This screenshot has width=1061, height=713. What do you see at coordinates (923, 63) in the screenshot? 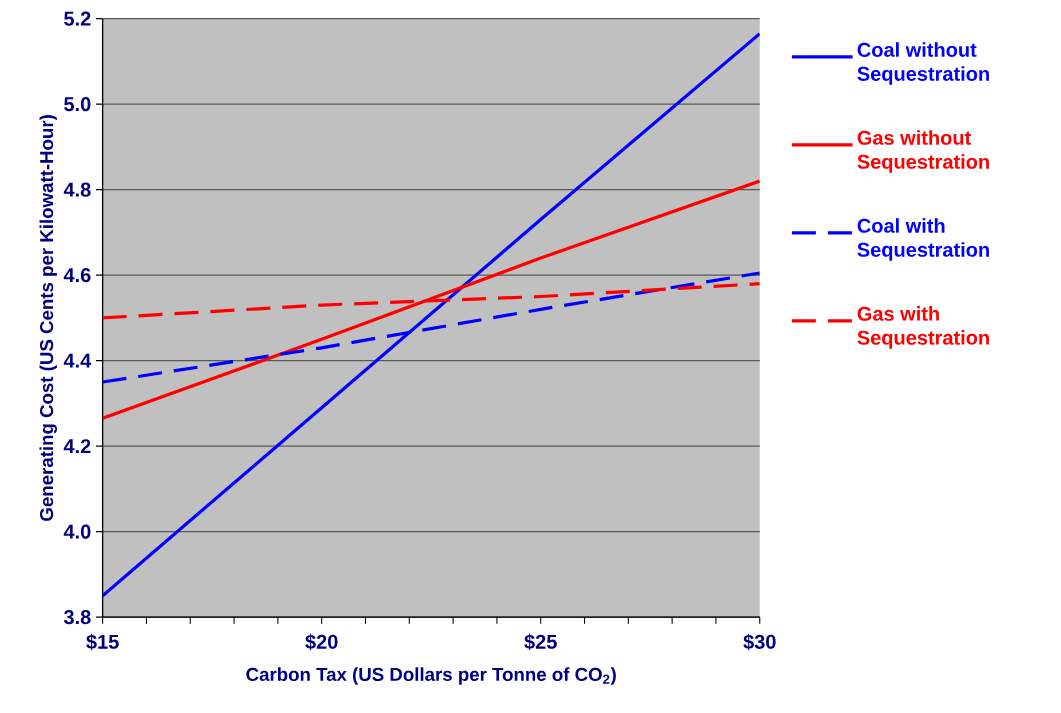
I see `legend-label: Coal without Sequestration` at bounding box center [923, 63].